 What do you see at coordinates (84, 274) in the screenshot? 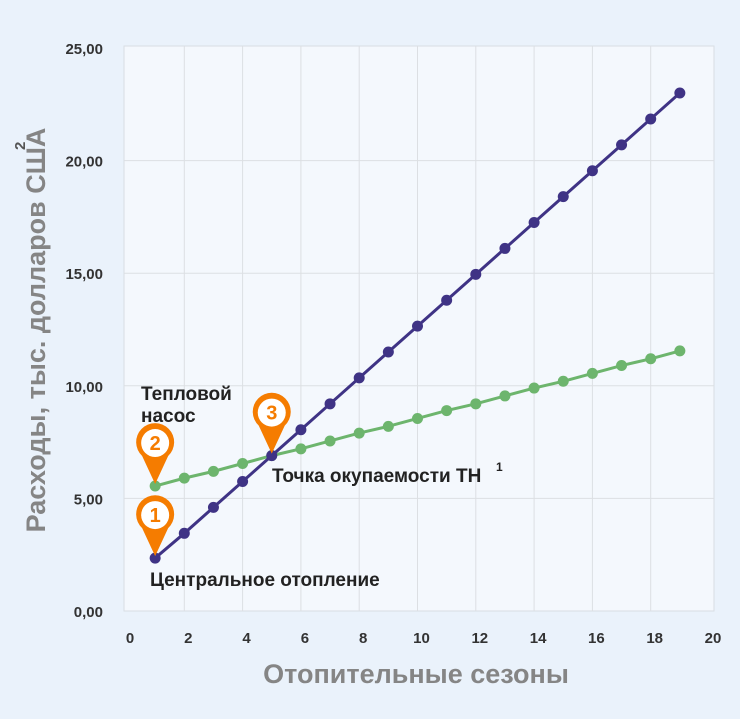
I see `y-tick-label: 15,00` at bounding box center [84, 274].